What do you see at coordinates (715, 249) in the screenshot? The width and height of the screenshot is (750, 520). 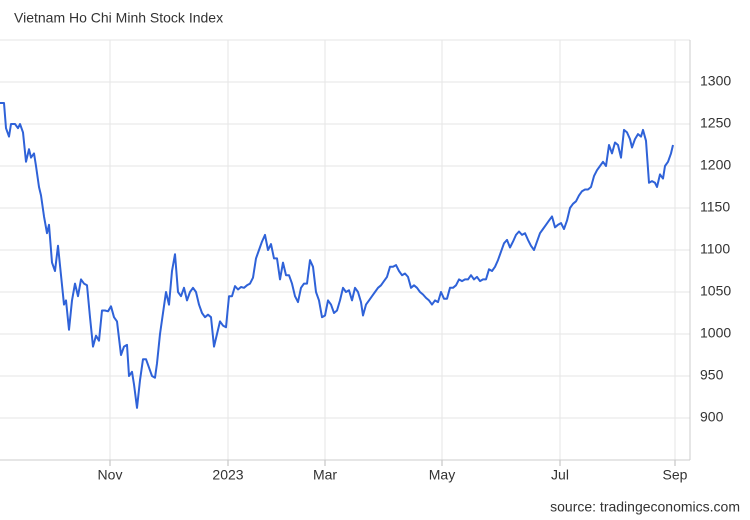 I see `y-tick-label: 1100` at bounding box center [715, 249].